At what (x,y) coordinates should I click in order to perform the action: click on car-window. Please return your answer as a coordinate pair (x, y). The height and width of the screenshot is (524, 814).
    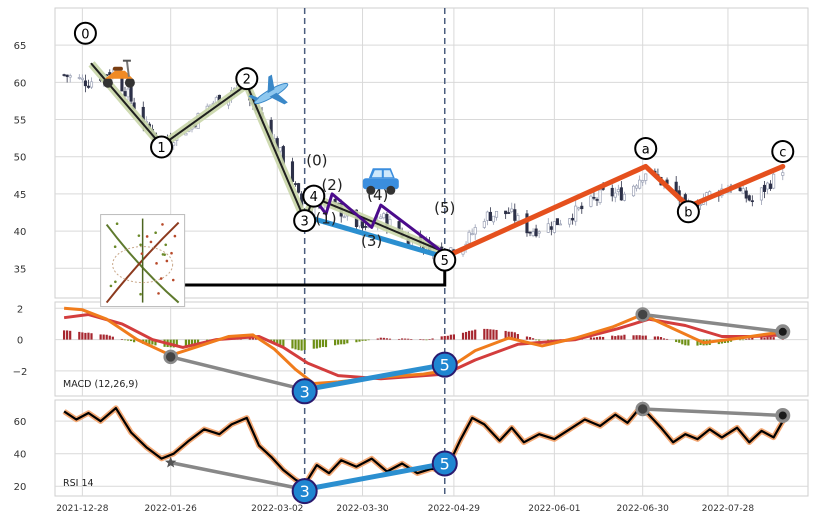
    Looking at the image, I should click on (388, 174).